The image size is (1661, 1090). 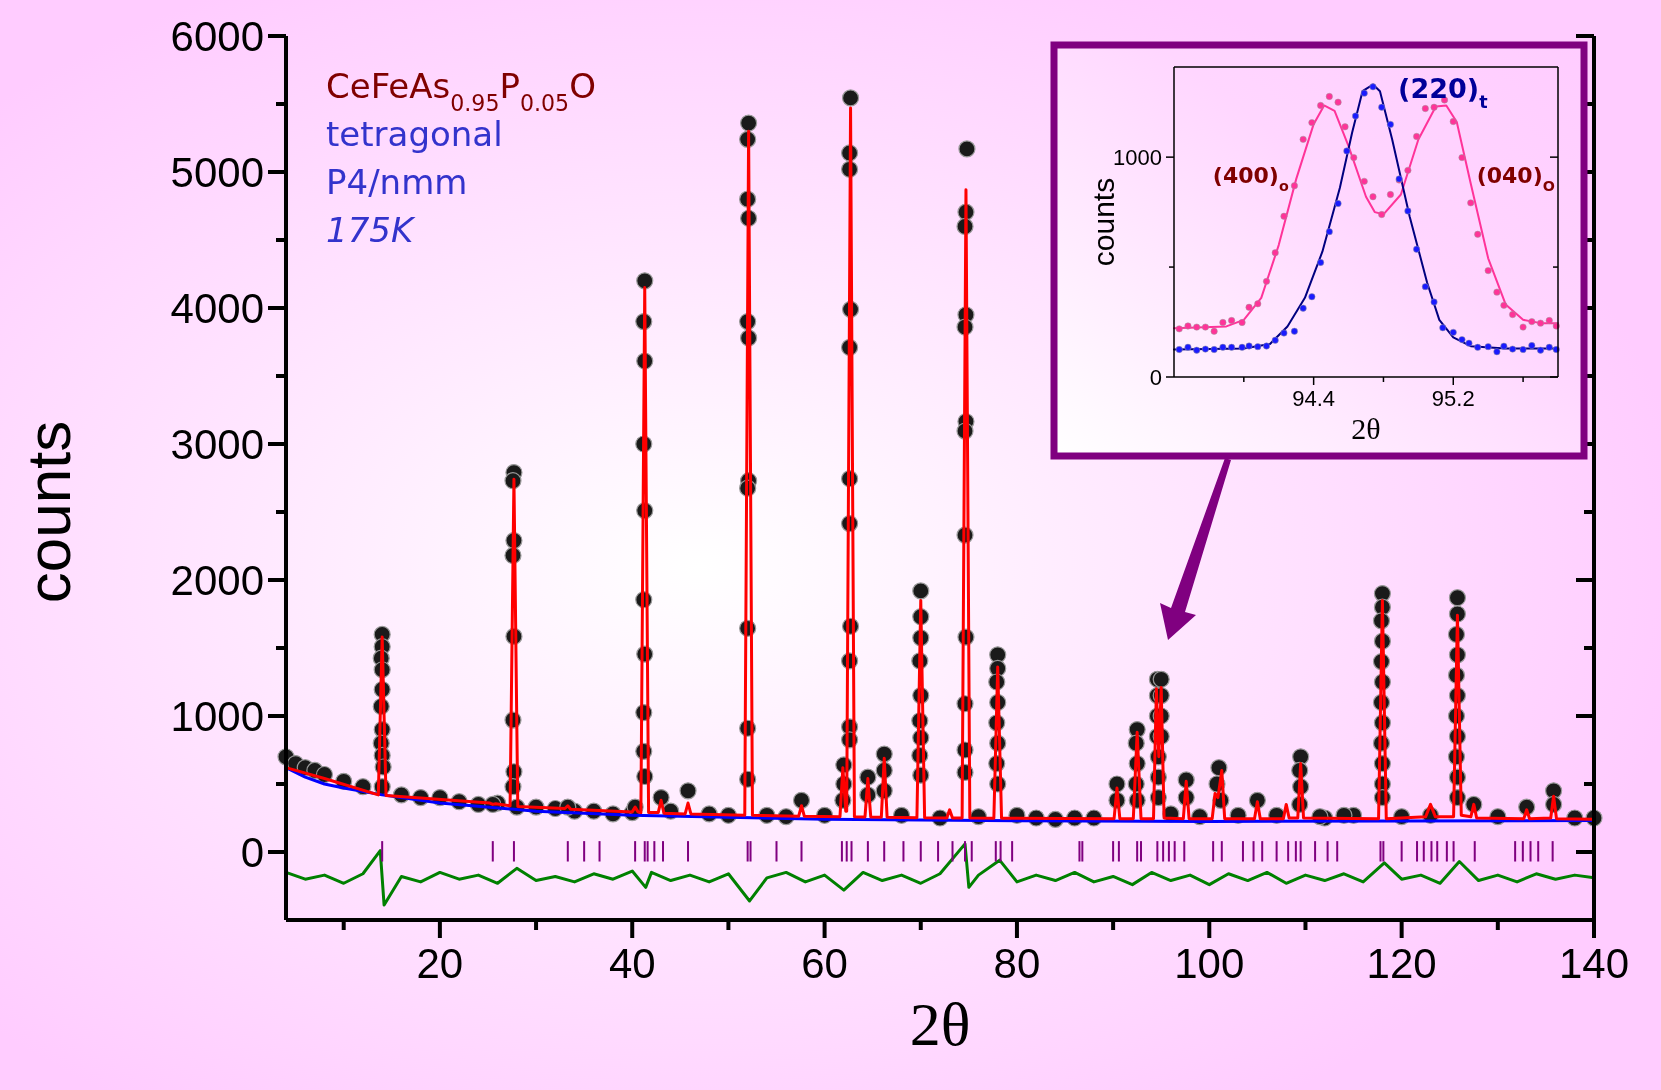 I want to click on y-tick-label: 2000, so click(x=217, y=580).